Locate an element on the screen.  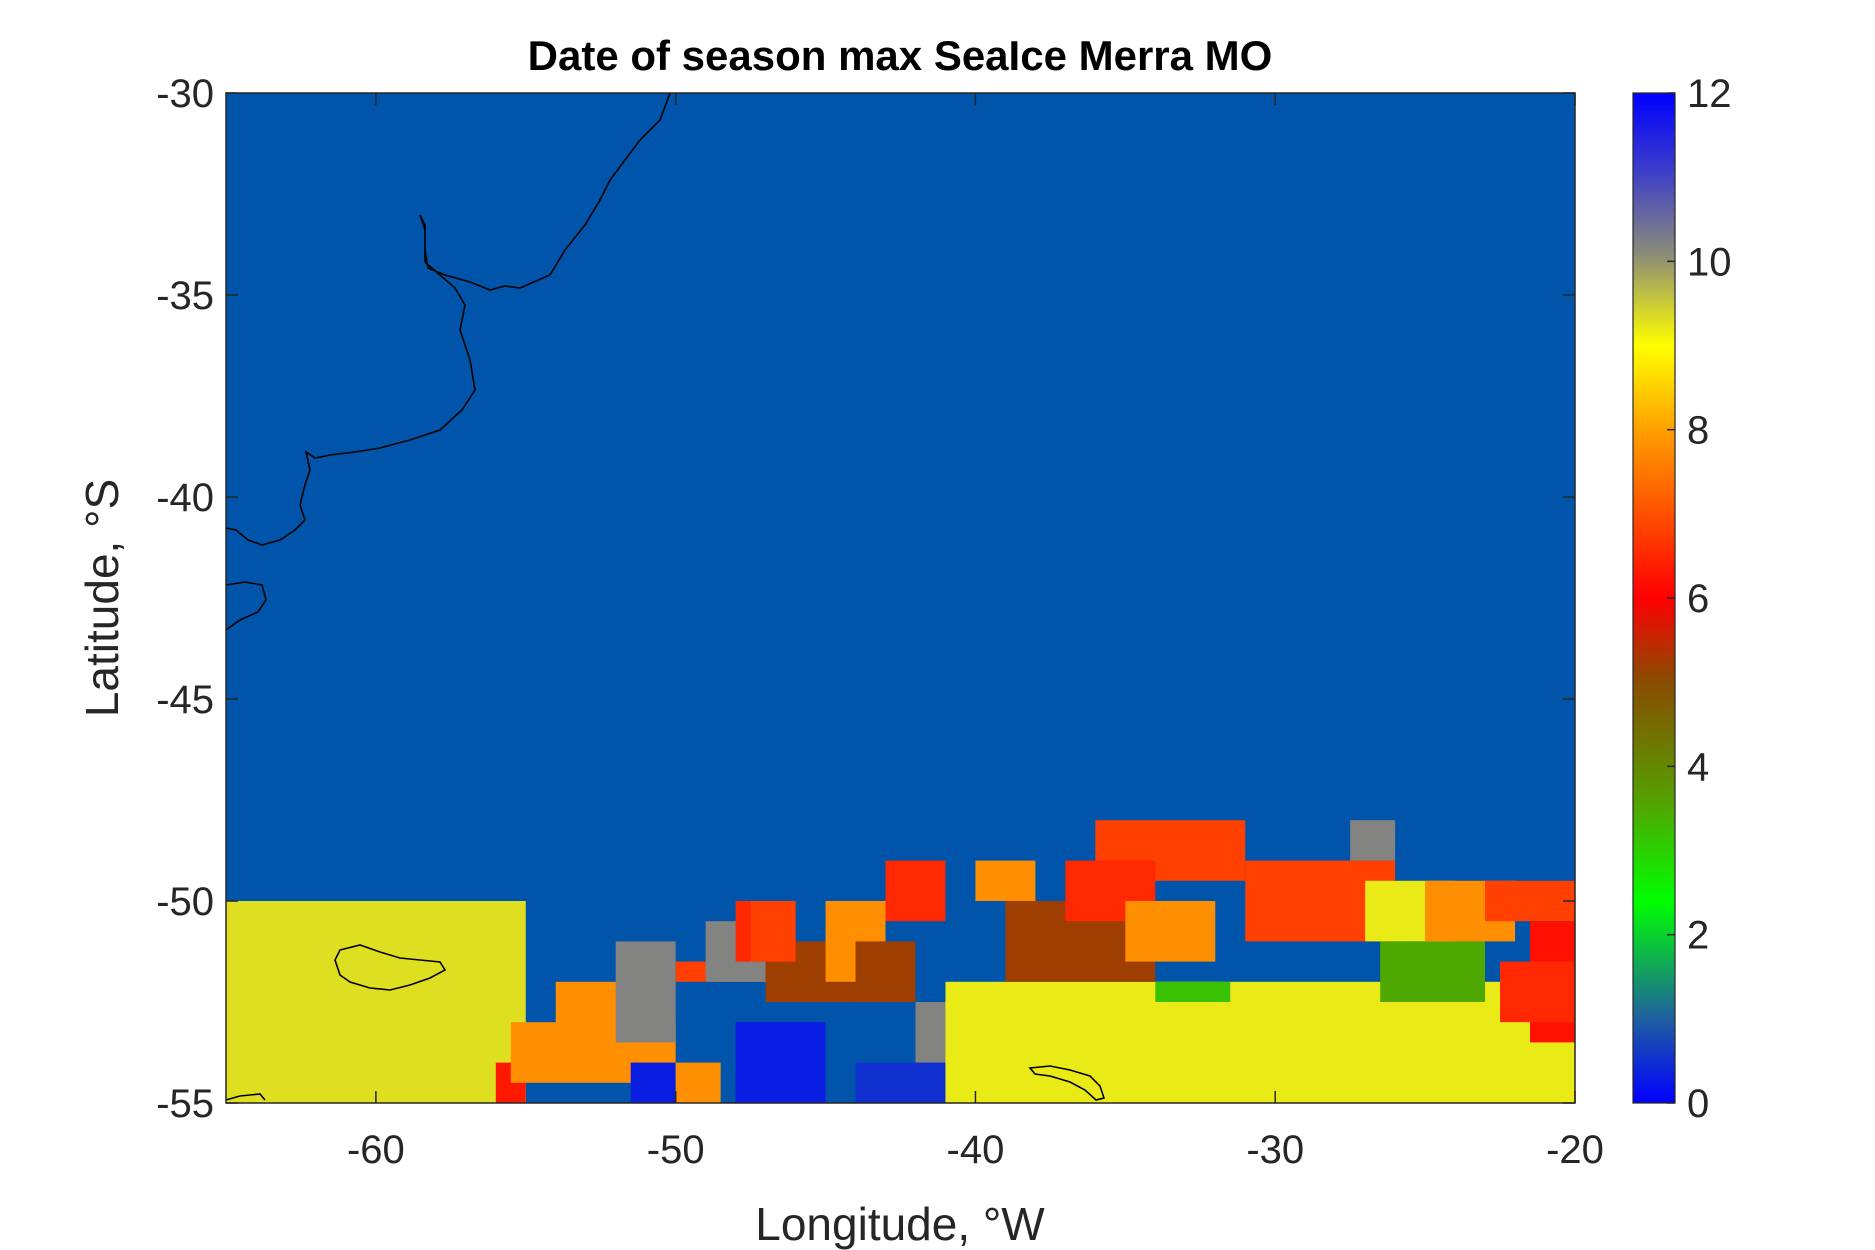
y-tick-label: -35 is located at coordinates (185, 296).